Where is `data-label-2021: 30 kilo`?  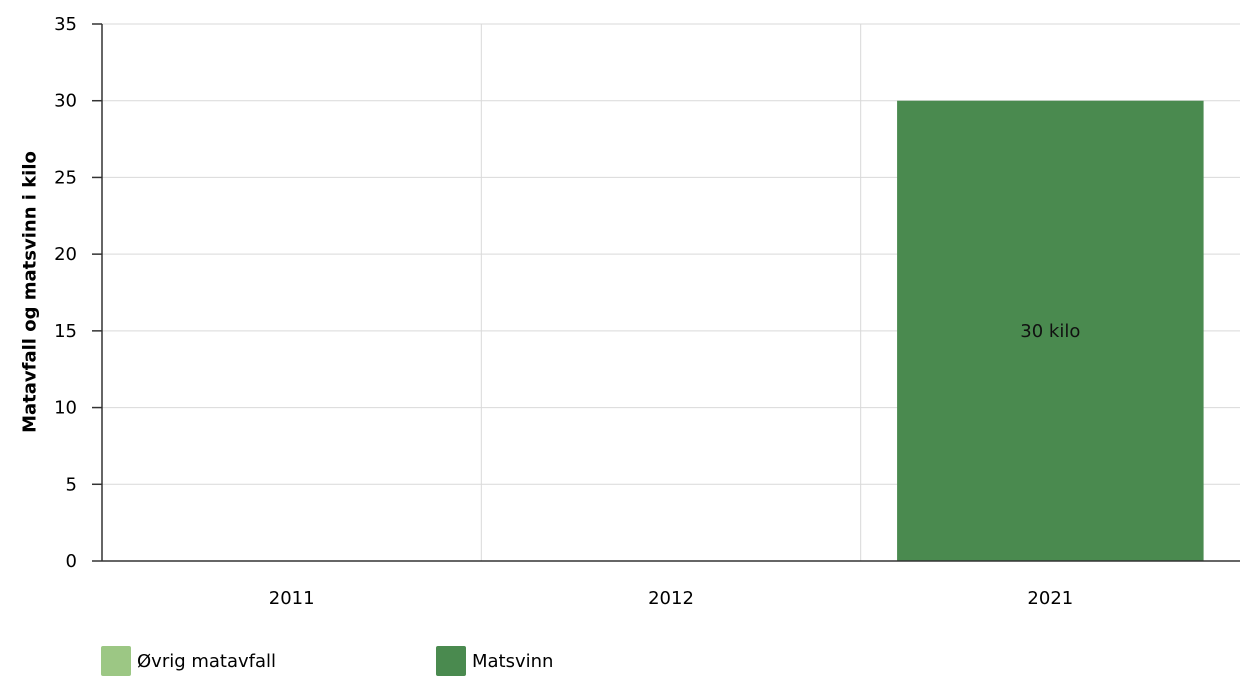
data-label-2021: 30 kilo is located at coordinates (1050, 331).